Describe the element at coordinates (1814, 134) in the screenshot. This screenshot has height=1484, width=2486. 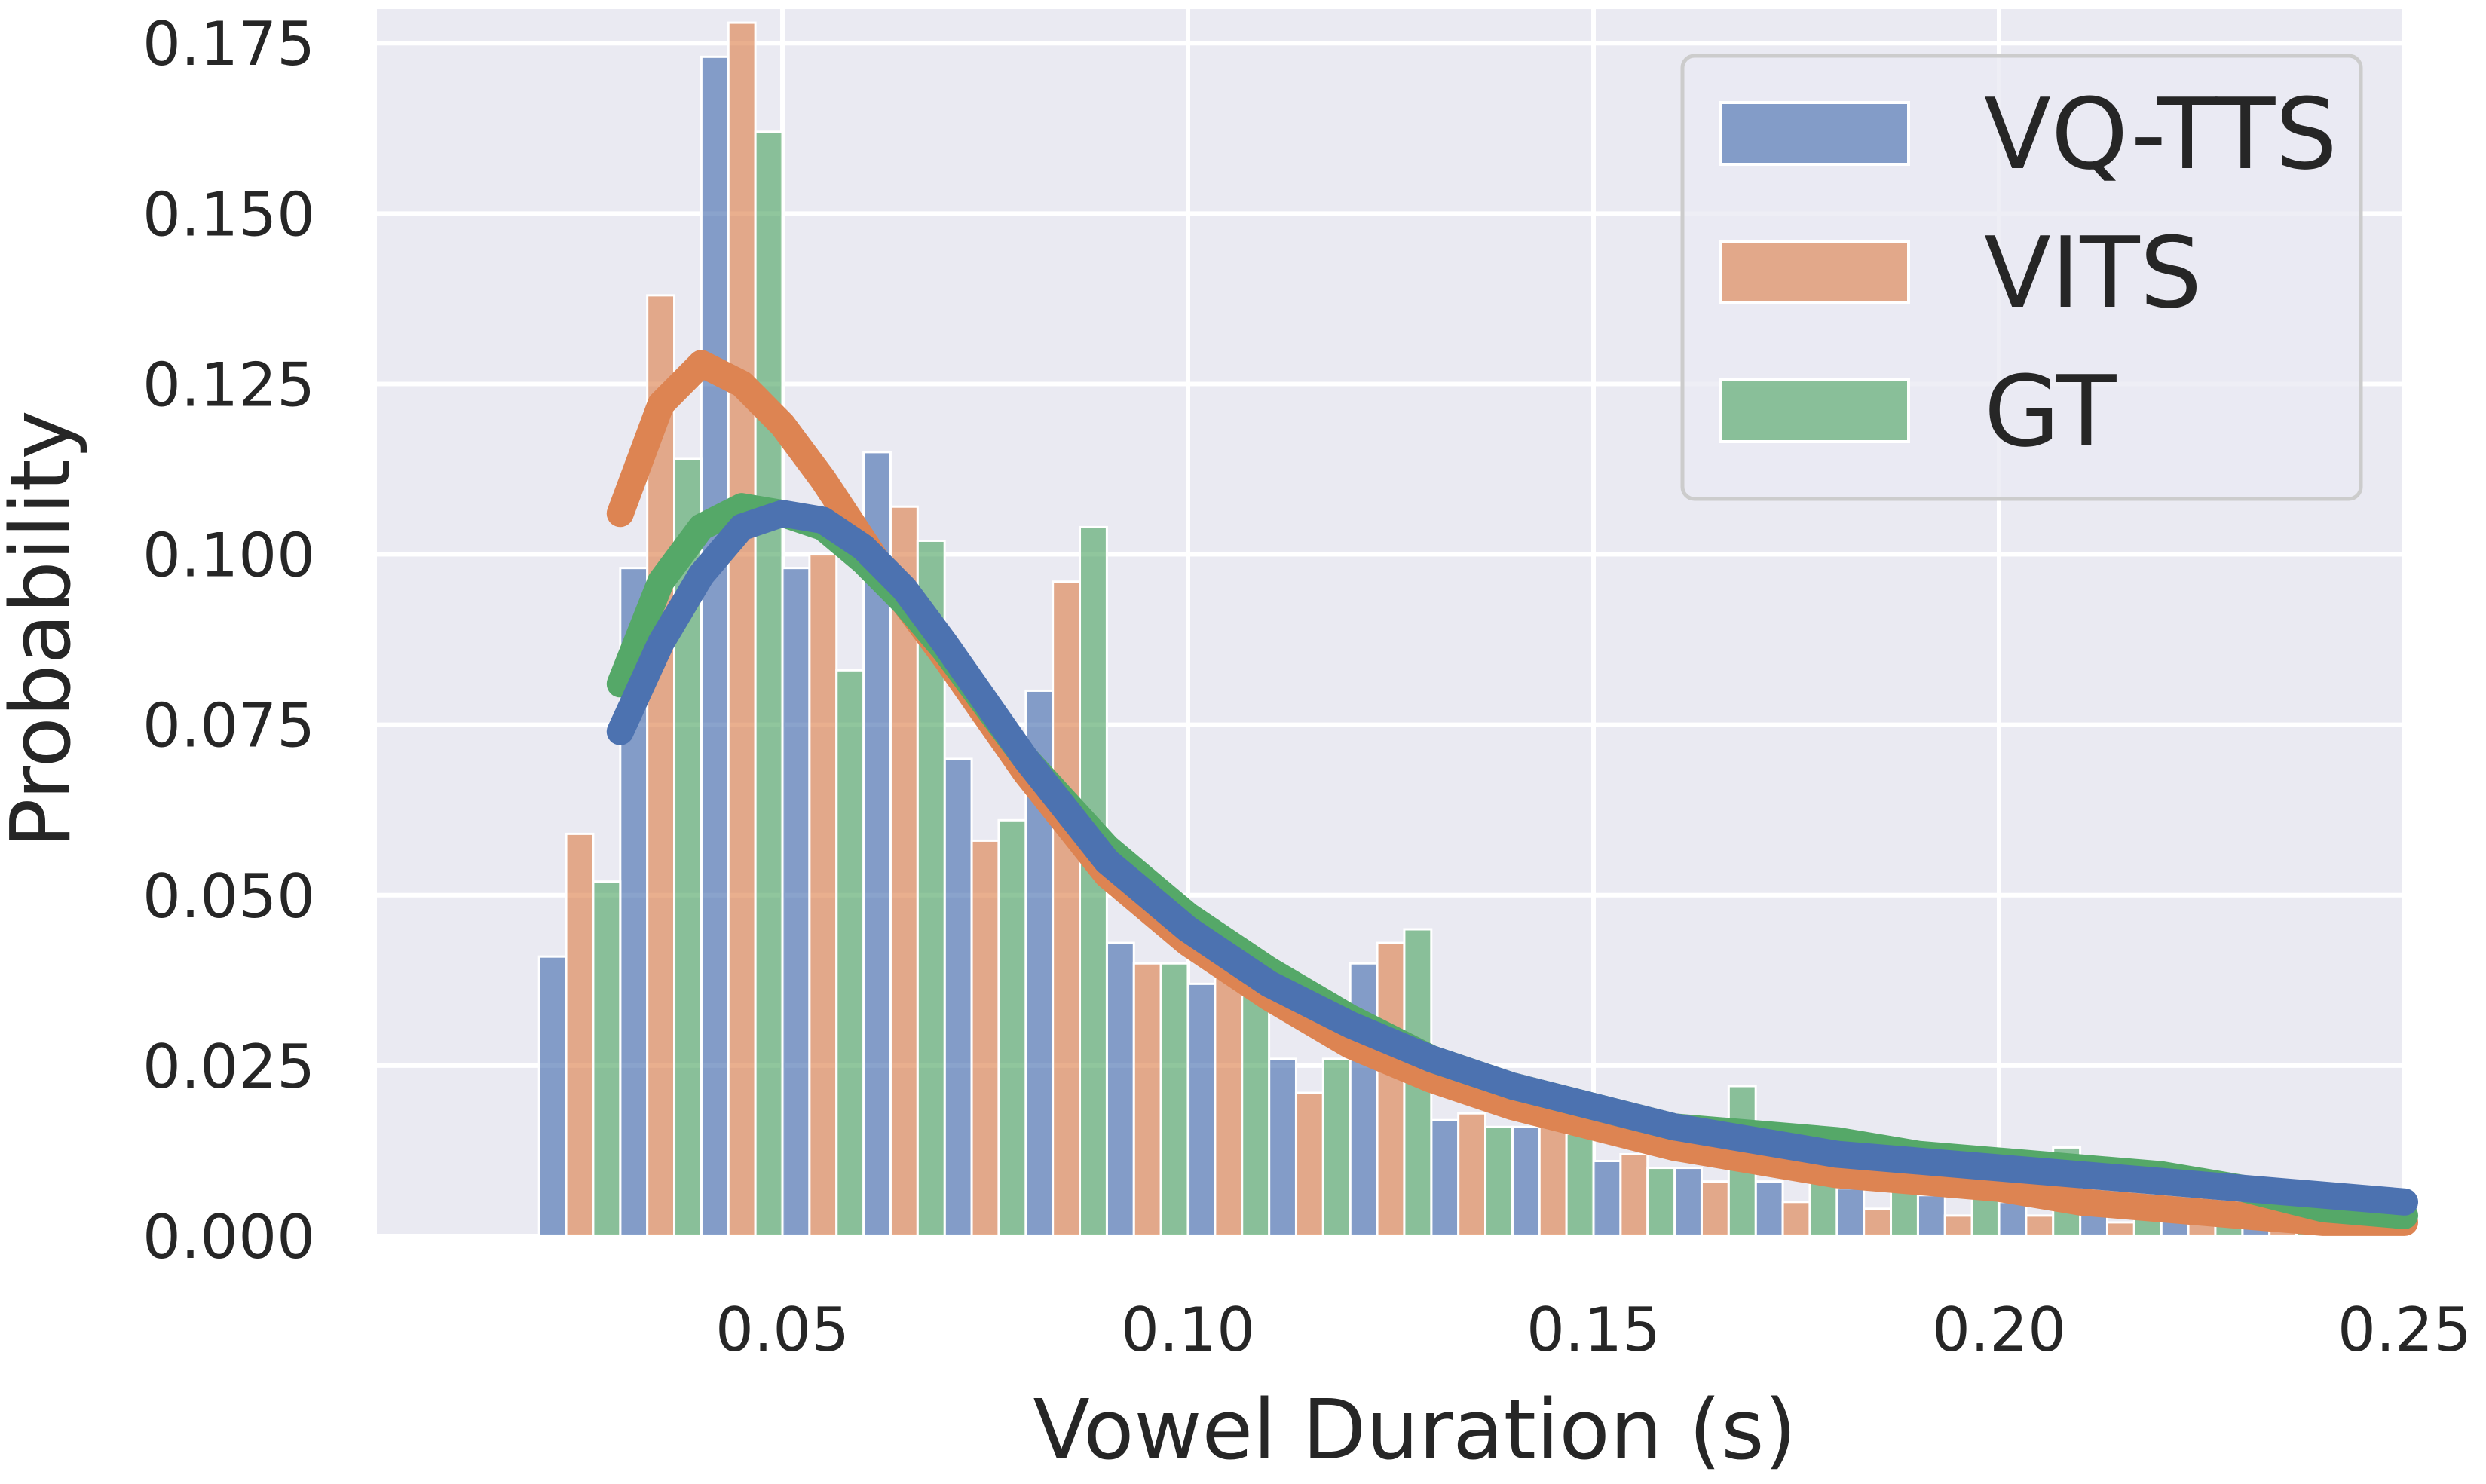
I see `legend-swatch-vqtts` at that location.